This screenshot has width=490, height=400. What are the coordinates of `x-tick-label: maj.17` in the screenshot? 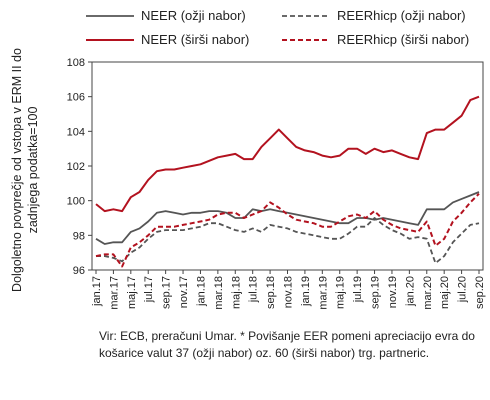 It's located at (132, 292).